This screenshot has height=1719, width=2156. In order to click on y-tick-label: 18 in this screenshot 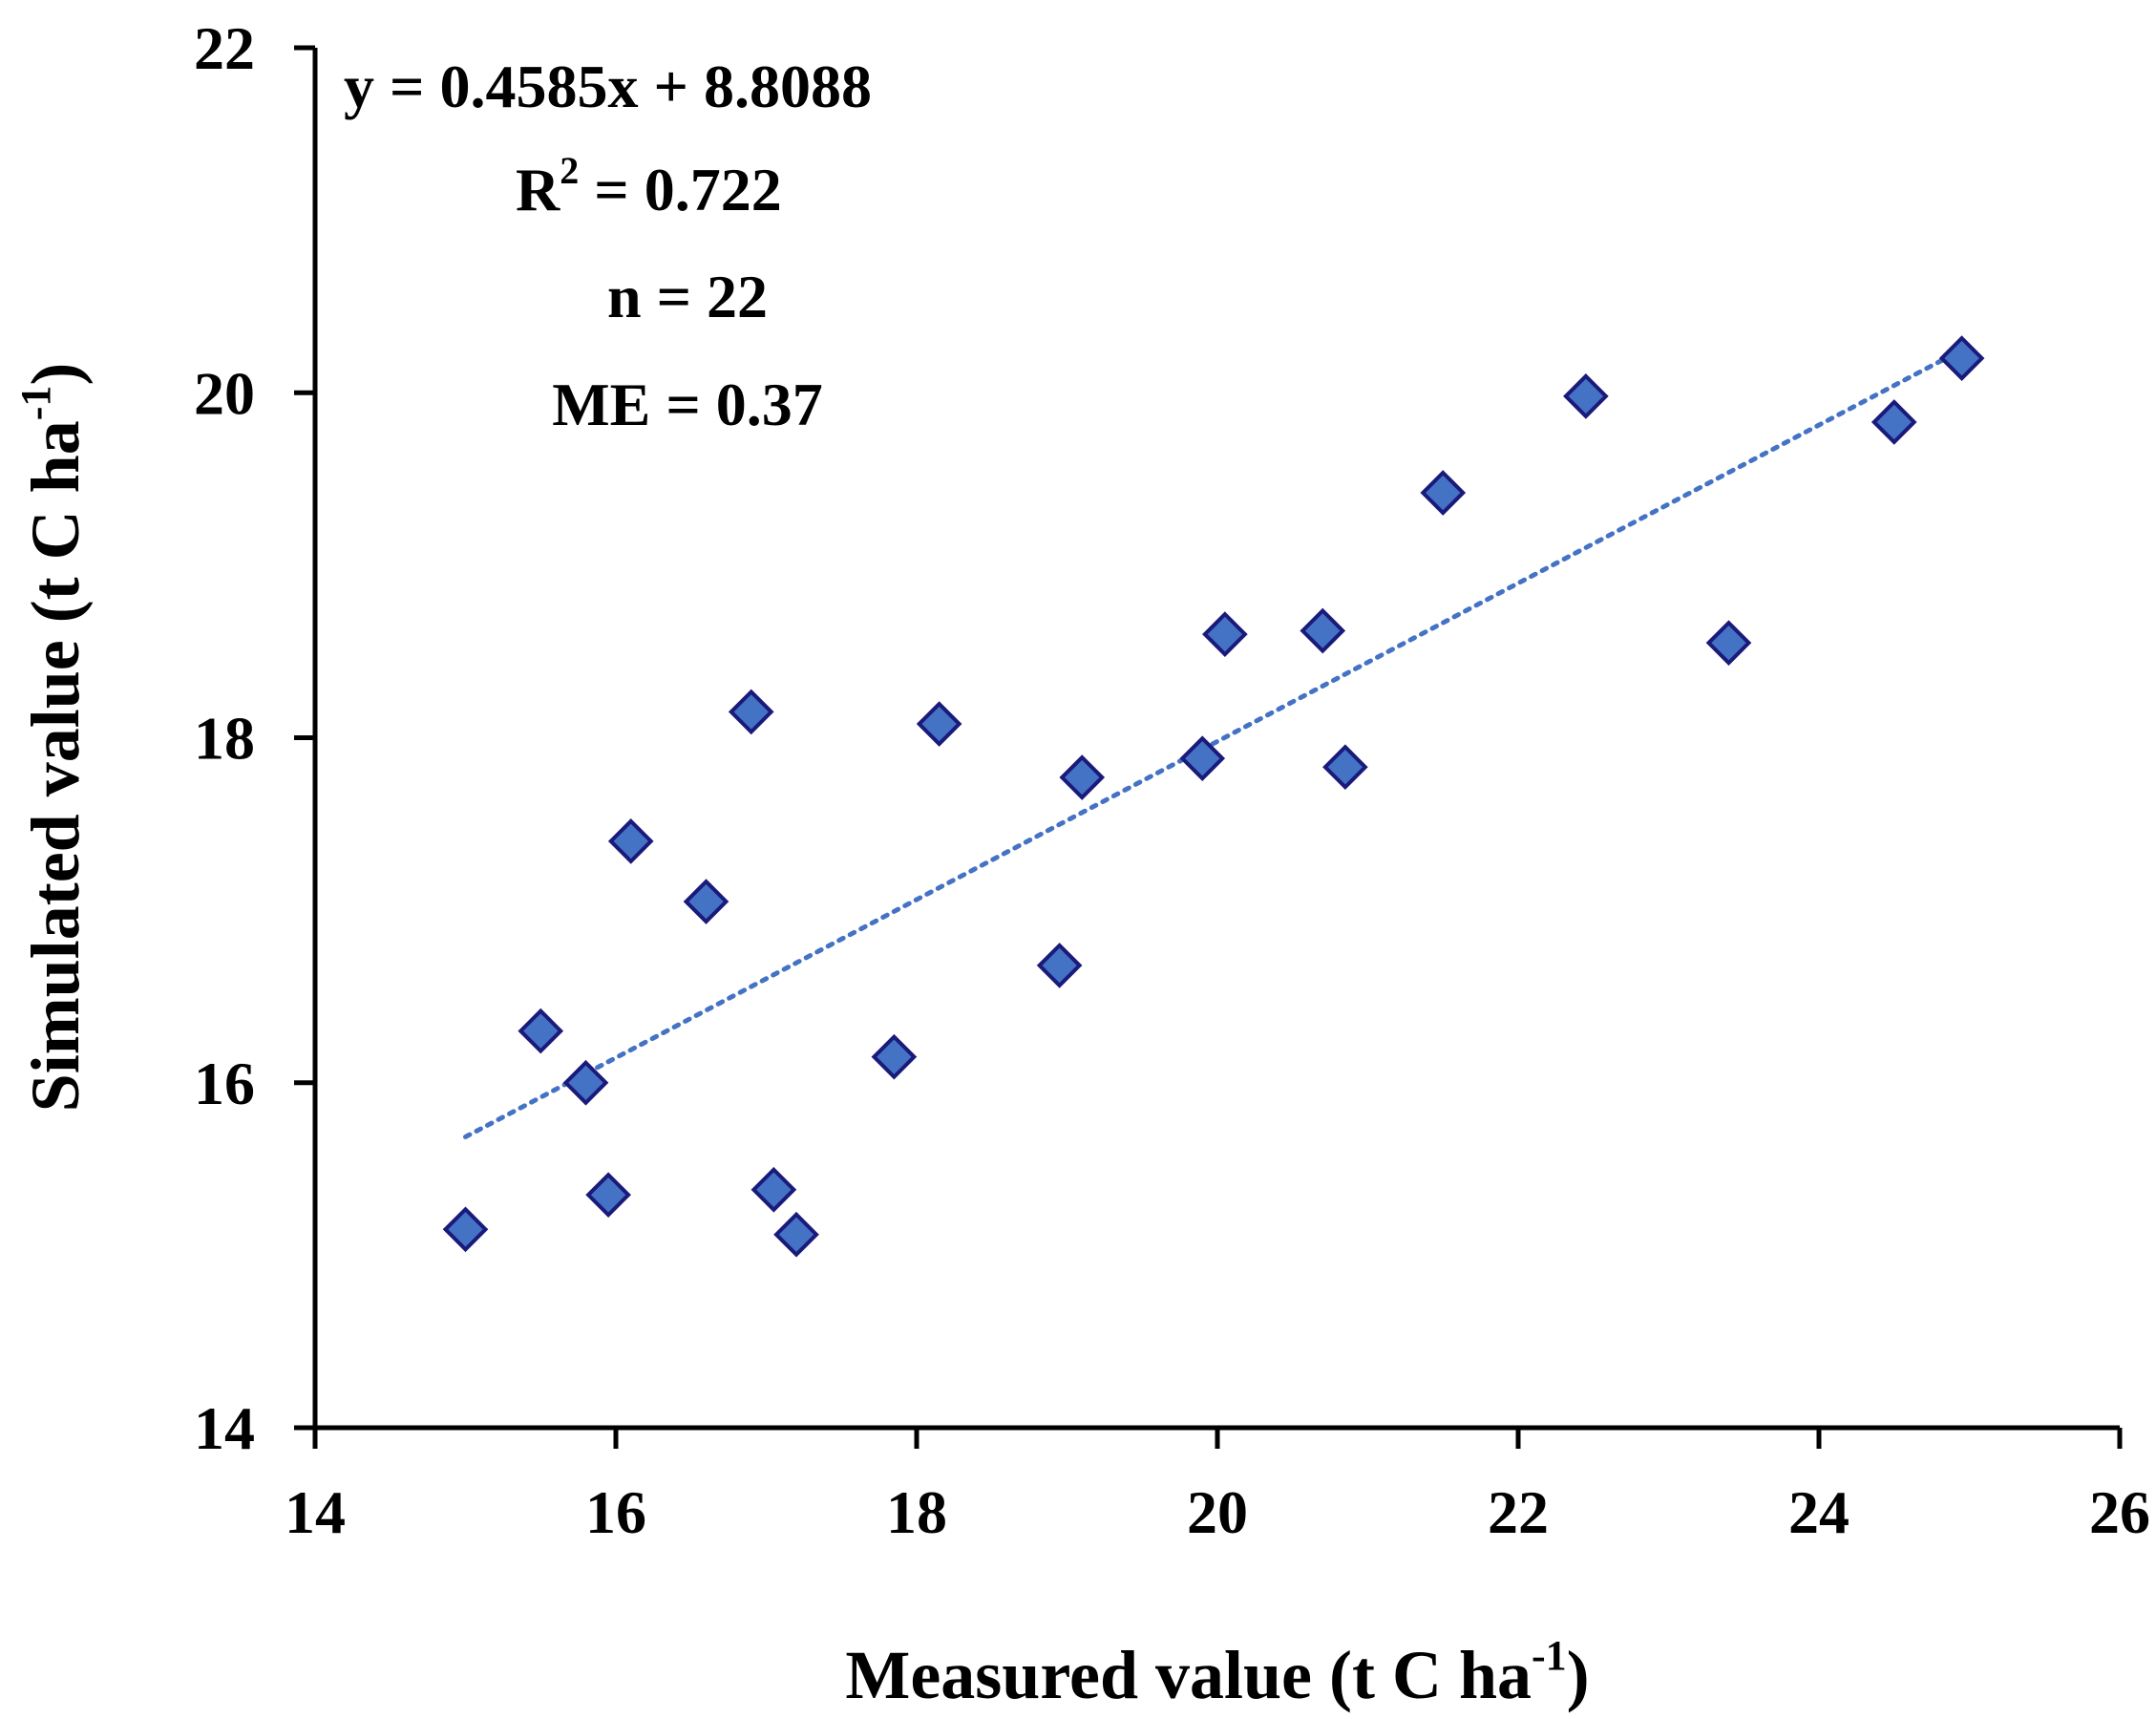, I will do `click(225, 739)`.